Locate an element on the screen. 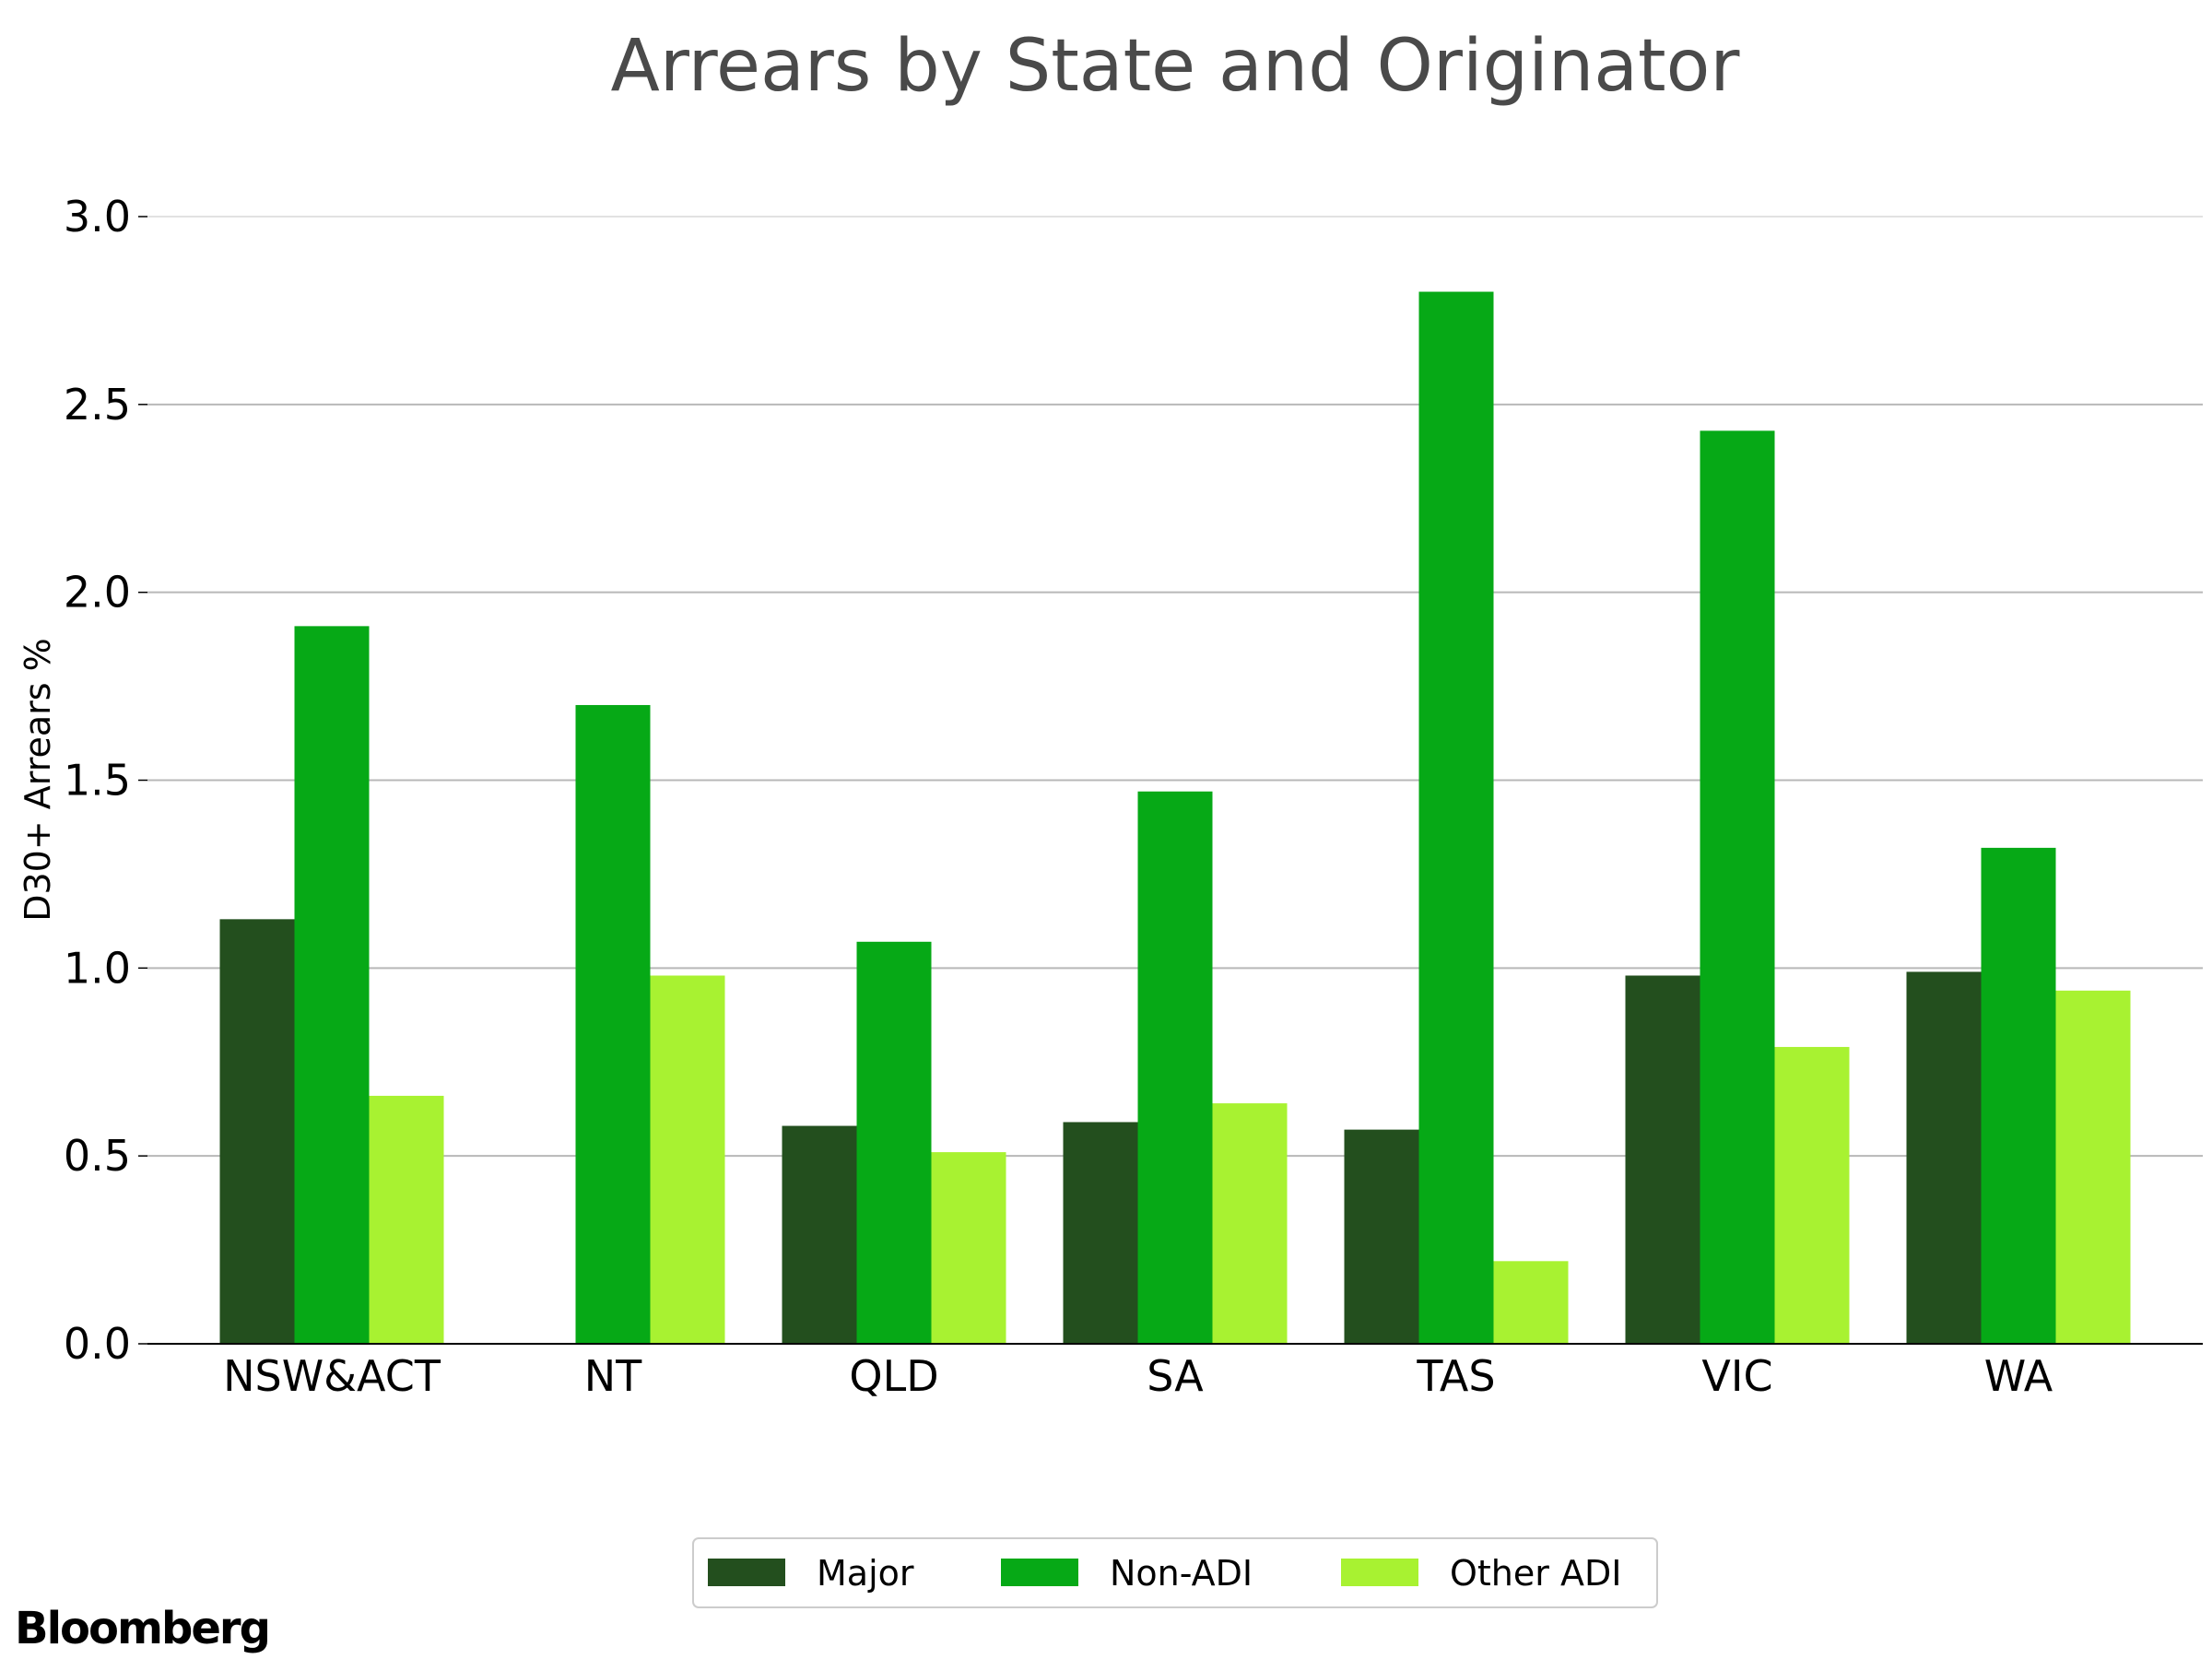  bar-other-adi-vic is located at coordinates (1812, 1195).